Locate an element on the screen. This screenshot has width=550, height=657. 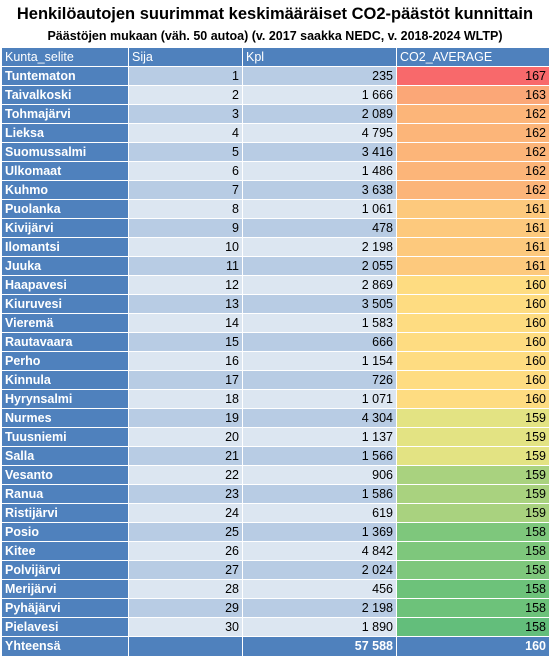
name-cell: Suomussalmi is located at coordinates (65, 152).